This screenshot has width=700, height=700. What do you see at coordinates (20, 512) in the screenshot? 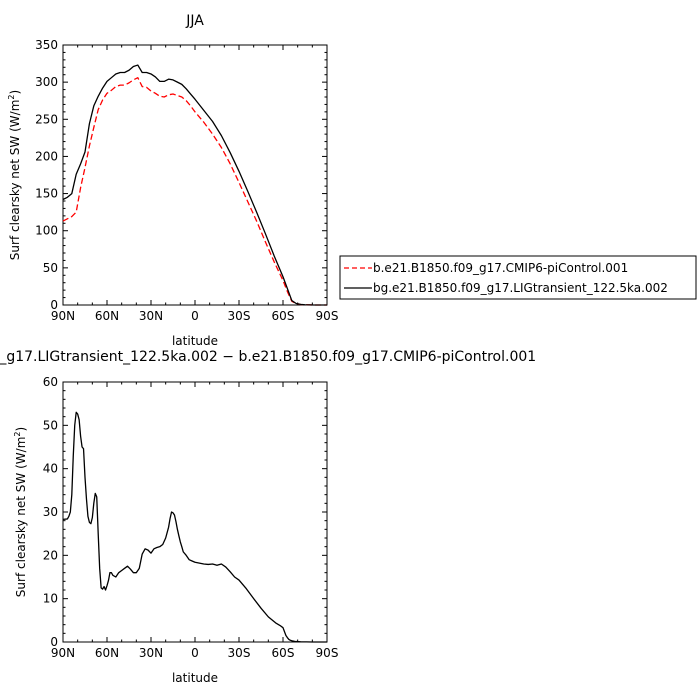
I see `bottom-y-axis-label: Surf clearsky net SW (W/m2)` at bounding box center [20, 512].